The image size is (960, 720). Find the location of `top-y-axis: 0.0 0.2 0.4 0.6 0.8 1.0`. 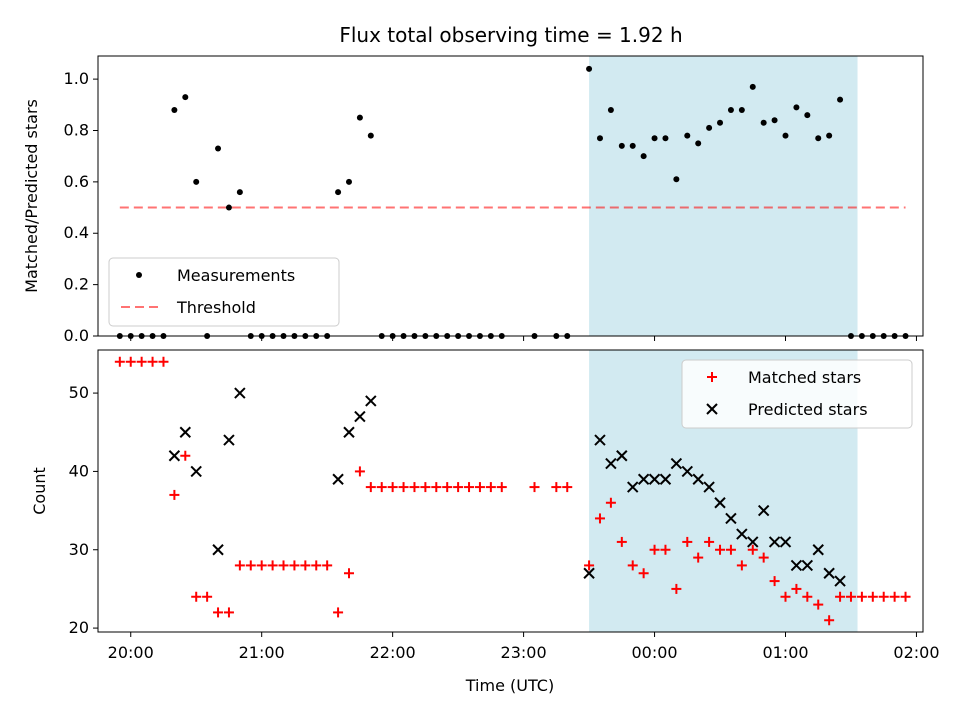

top-y-axis: 0.0 0.2 0.4 0.6 0.8 1.0 is located at coordinates (81, 207).